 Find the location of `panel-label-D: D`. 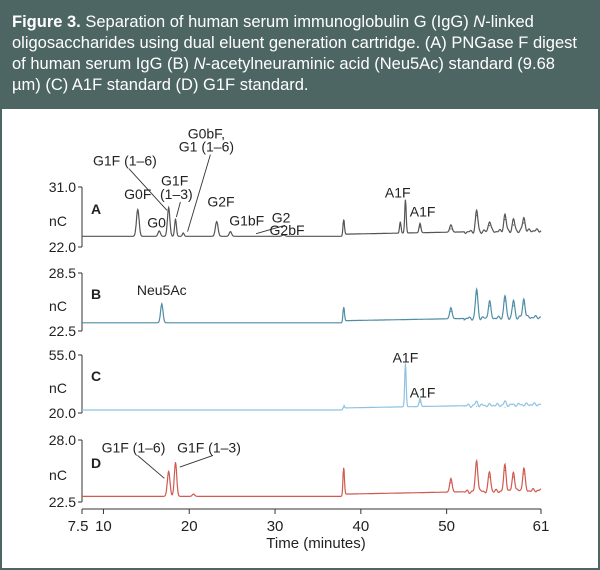

panel-label-D: D is located at coordinates (96, 463).